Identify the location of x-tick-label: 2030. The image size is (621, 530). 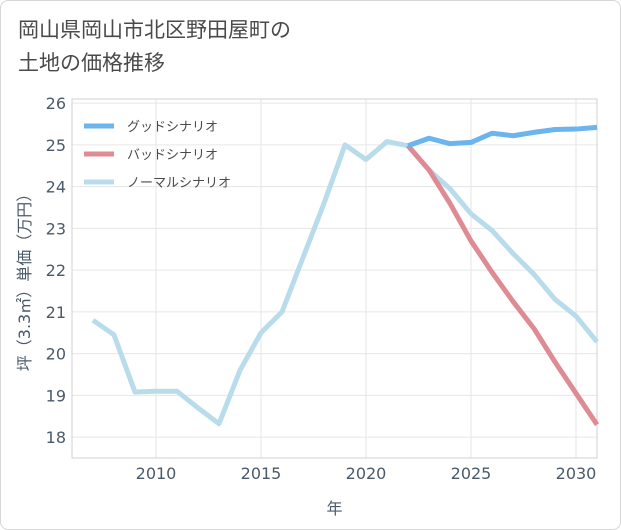
(576, 473).